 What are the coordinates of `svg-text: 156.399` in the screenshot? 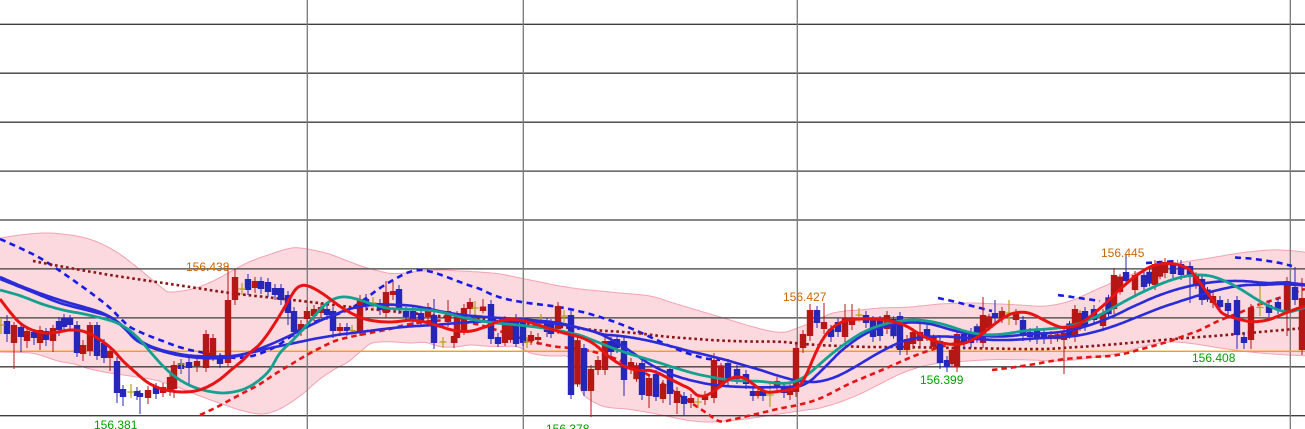 It's located at (942, 380).